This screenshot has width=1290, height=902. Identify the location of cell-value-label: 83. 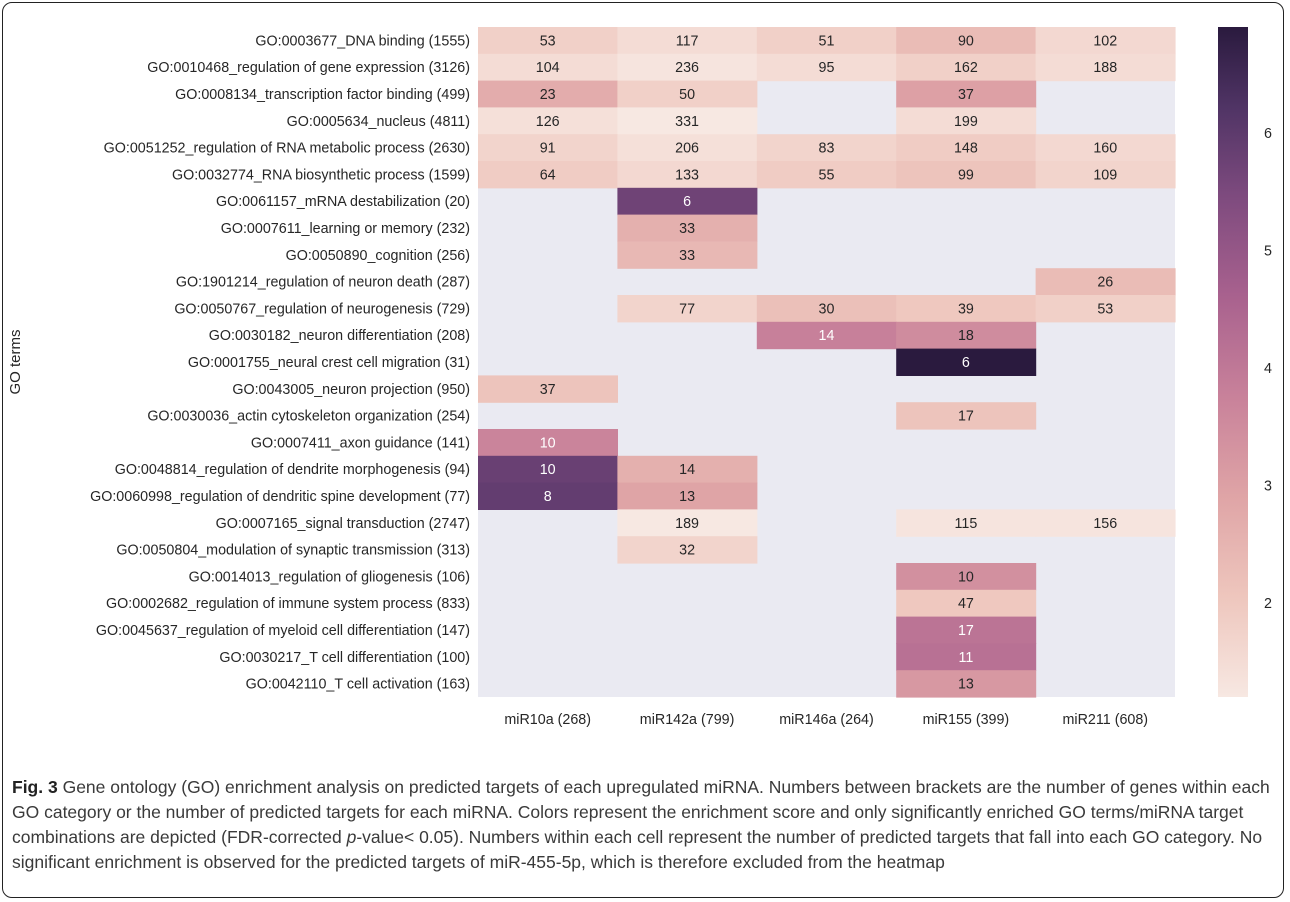
(827, 149).